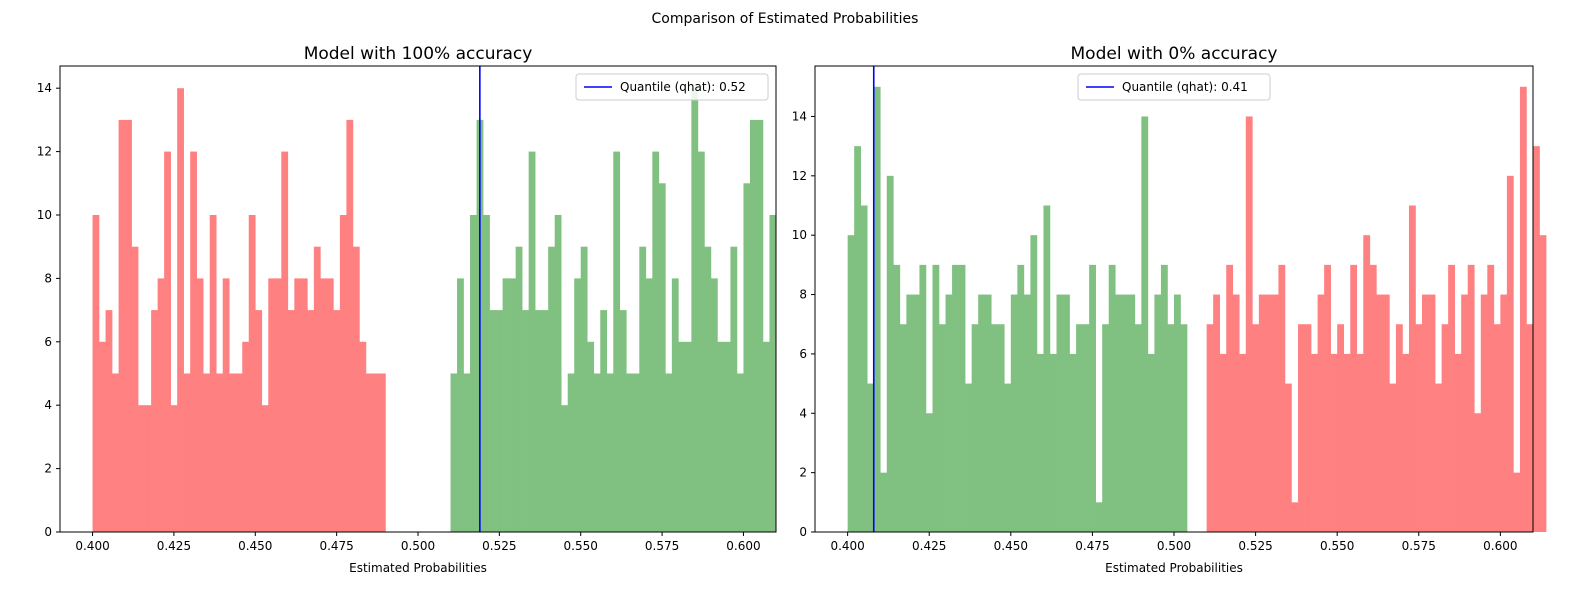  I want to click on y-tick-label: 8, so click(803, 295).